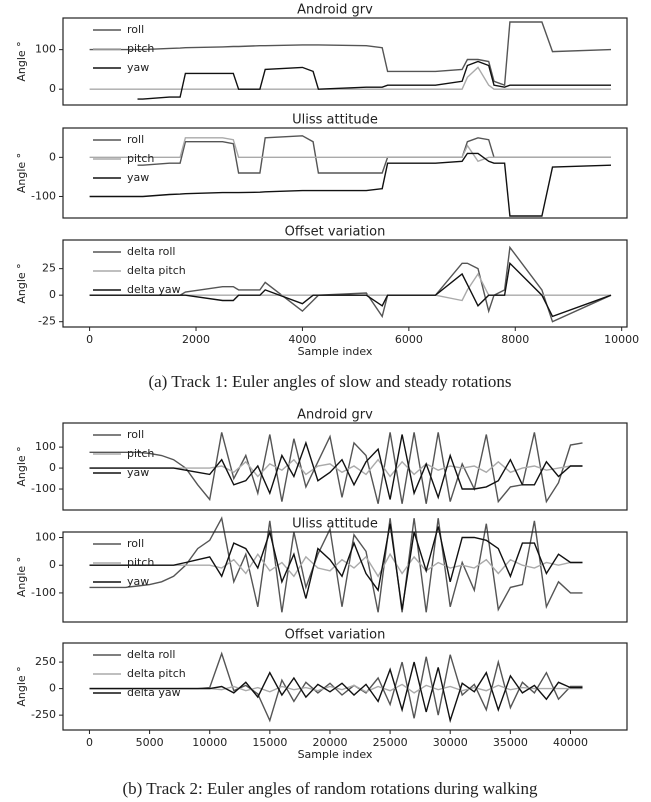 This screenshot has height=802, width=651. What do you see at coordinates (510, 742) in the screenshot?
I see `x-tick-label: 35000` at bounding box center [510, 742].